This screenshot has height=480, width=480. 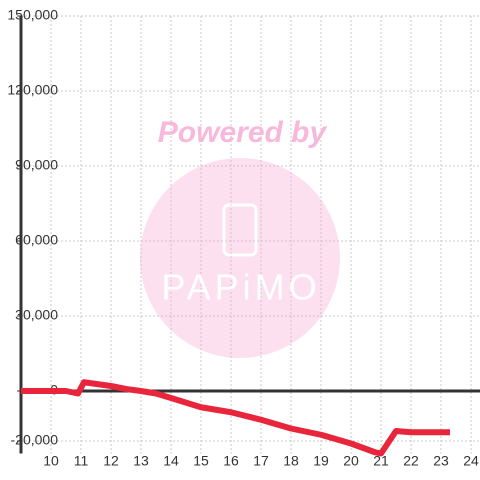 I want to click on x-tick-label: 10, so click(x=51, y=461).